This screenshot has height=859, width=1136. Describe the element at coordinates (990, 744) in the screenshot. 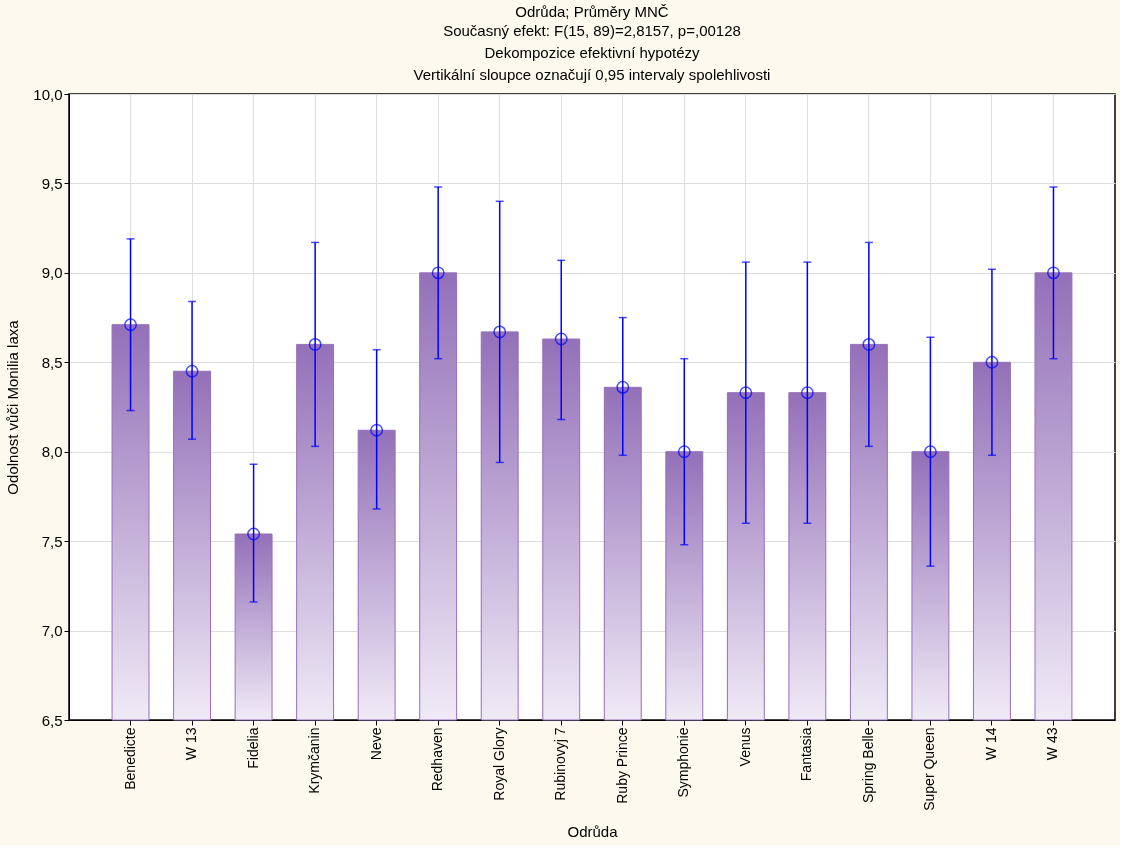

I see `x-tick-label: W 14` at that location.